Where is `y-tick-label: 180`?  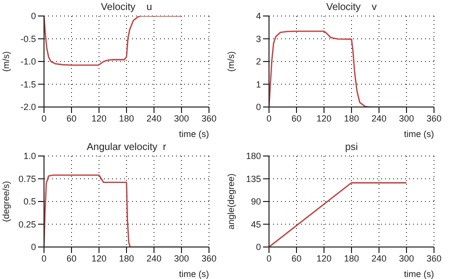
y-tick-label: 180 is located at coordinates (253, 155).